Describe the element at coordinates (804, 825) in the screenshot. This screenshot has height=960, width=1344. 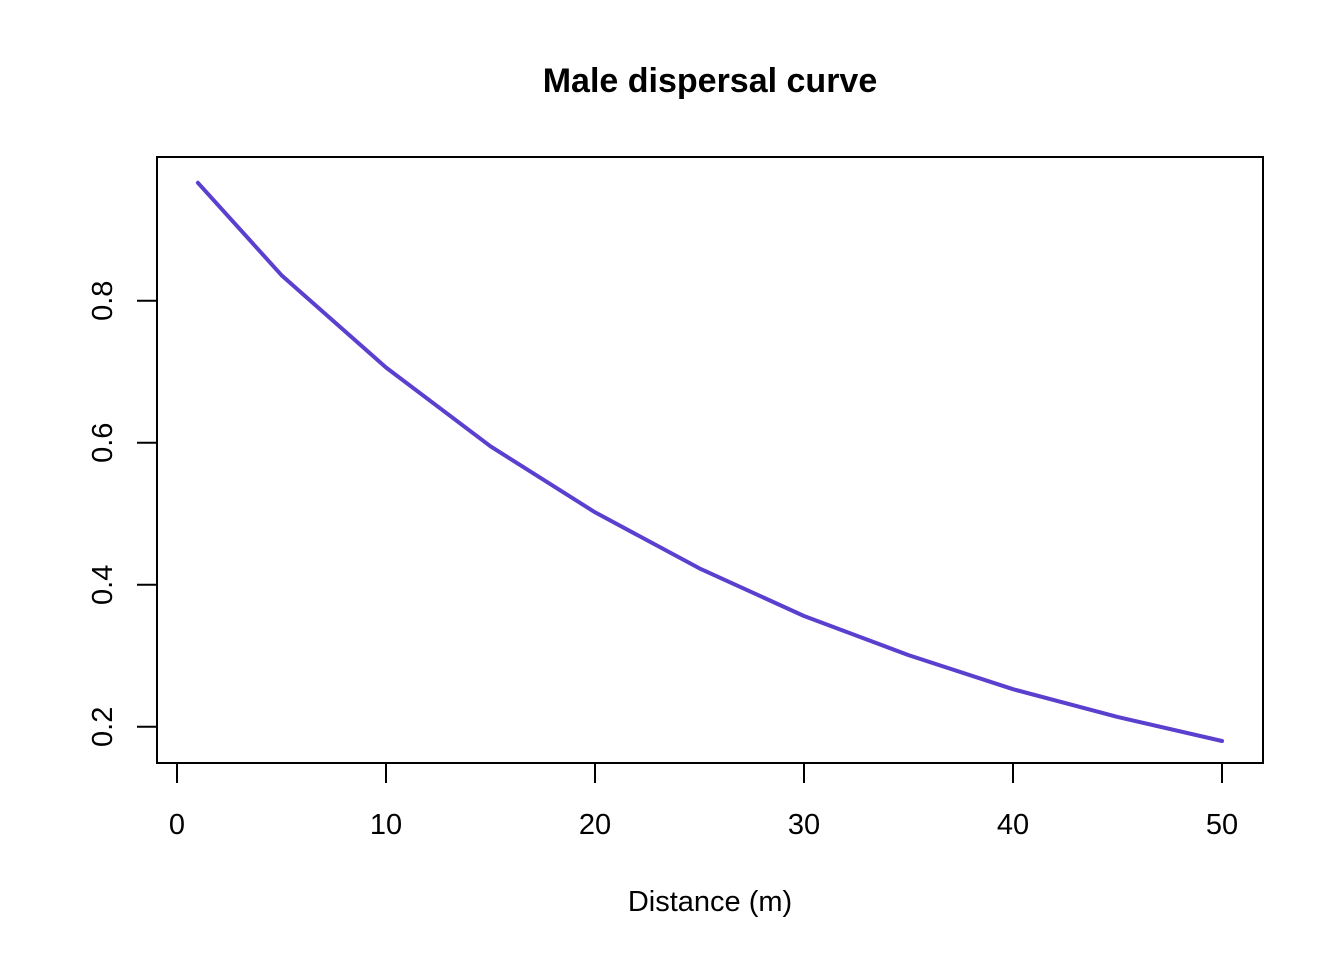
I see `x-tick-label: 30` at that location.